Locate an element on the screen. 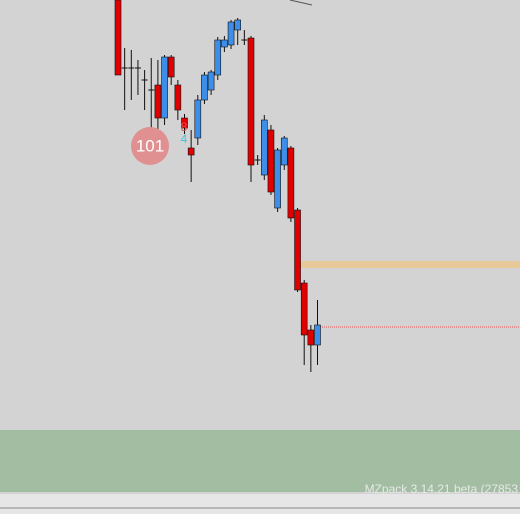 This screenshot has width=520, height=514. marker-label: 101 is located at coordinates (150, 145).